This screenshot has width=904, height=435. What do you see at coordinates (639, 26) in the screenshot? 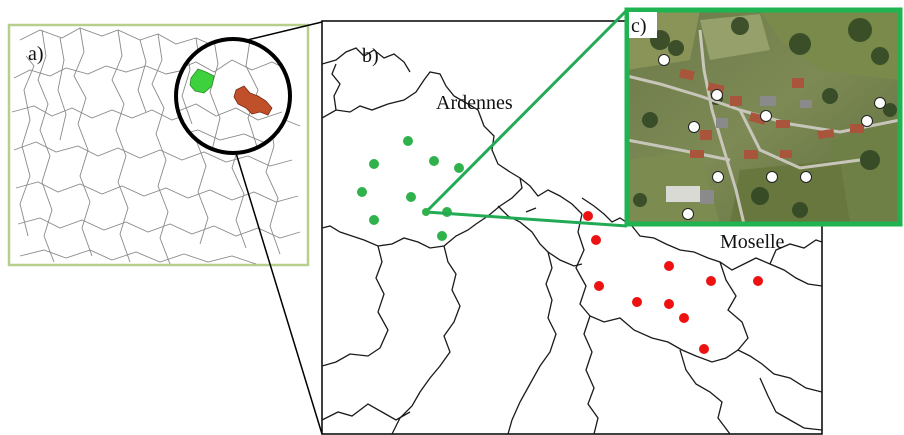
I see `panel-c-label: c)` at bounding box center [639, 26].